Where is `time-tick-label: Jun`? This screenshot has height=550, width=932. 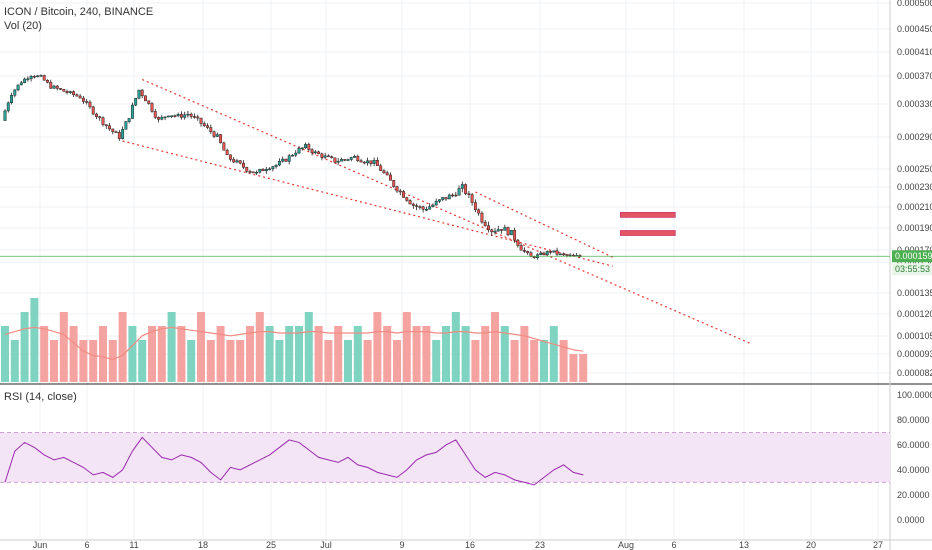
time-tick-label: Jun is located at coordinates (40, 545).